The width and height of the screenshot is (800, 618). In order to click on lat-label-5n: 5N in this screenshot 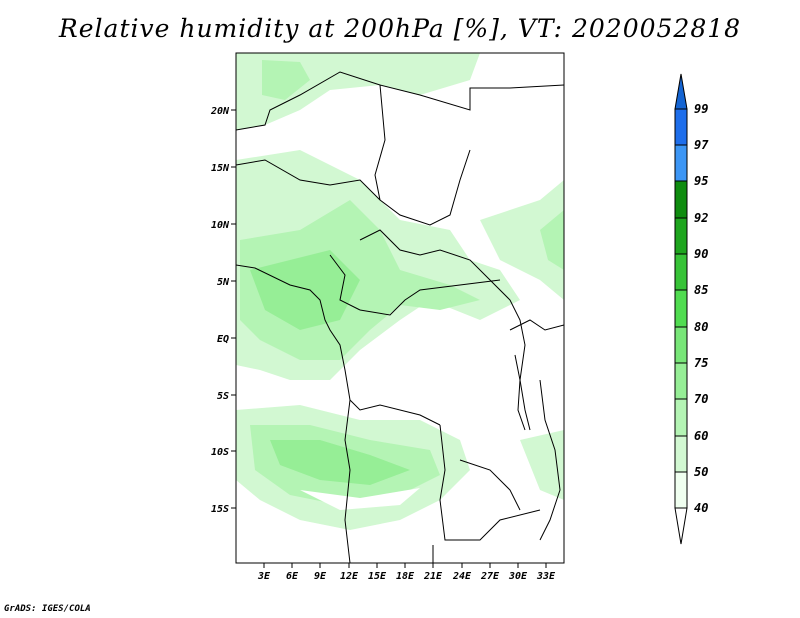, I will do `click(223, 282)`.